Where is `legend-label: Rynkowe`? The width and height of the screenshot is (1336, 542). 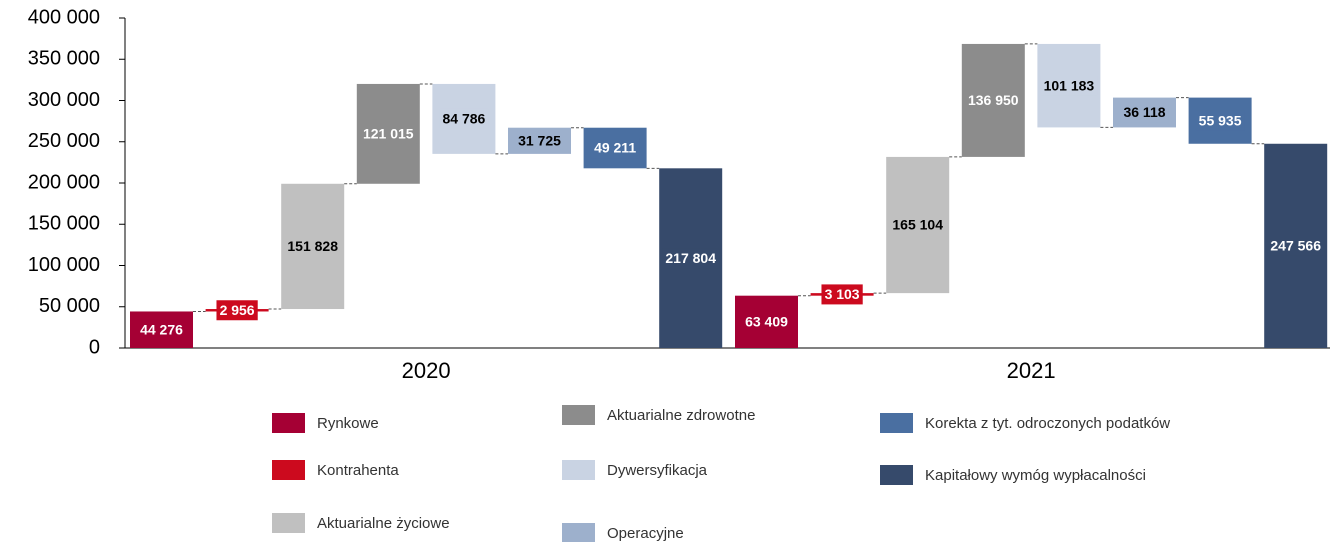
legend-label: Rynkowe is located at coordinates (348, 423).